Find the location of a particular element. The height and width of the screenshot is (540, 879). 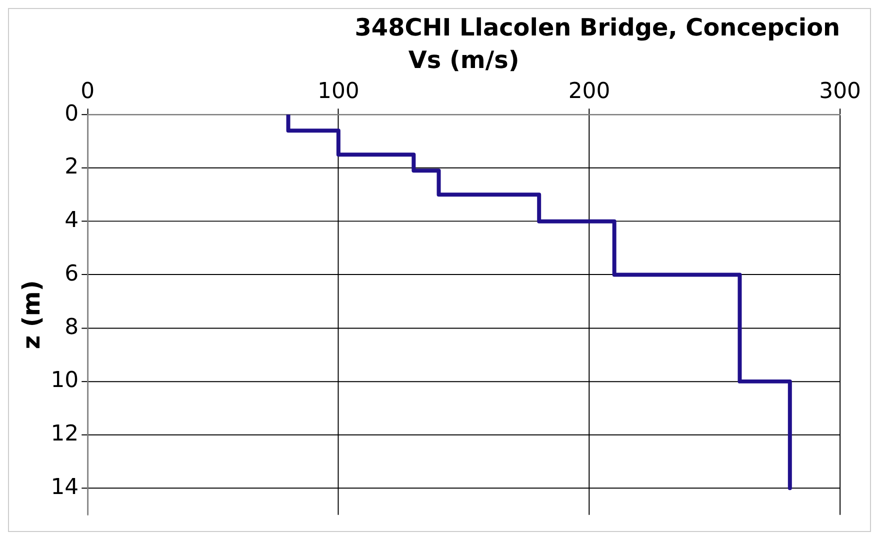

y-tick-label: 4 is located at coordinates (71, 221).